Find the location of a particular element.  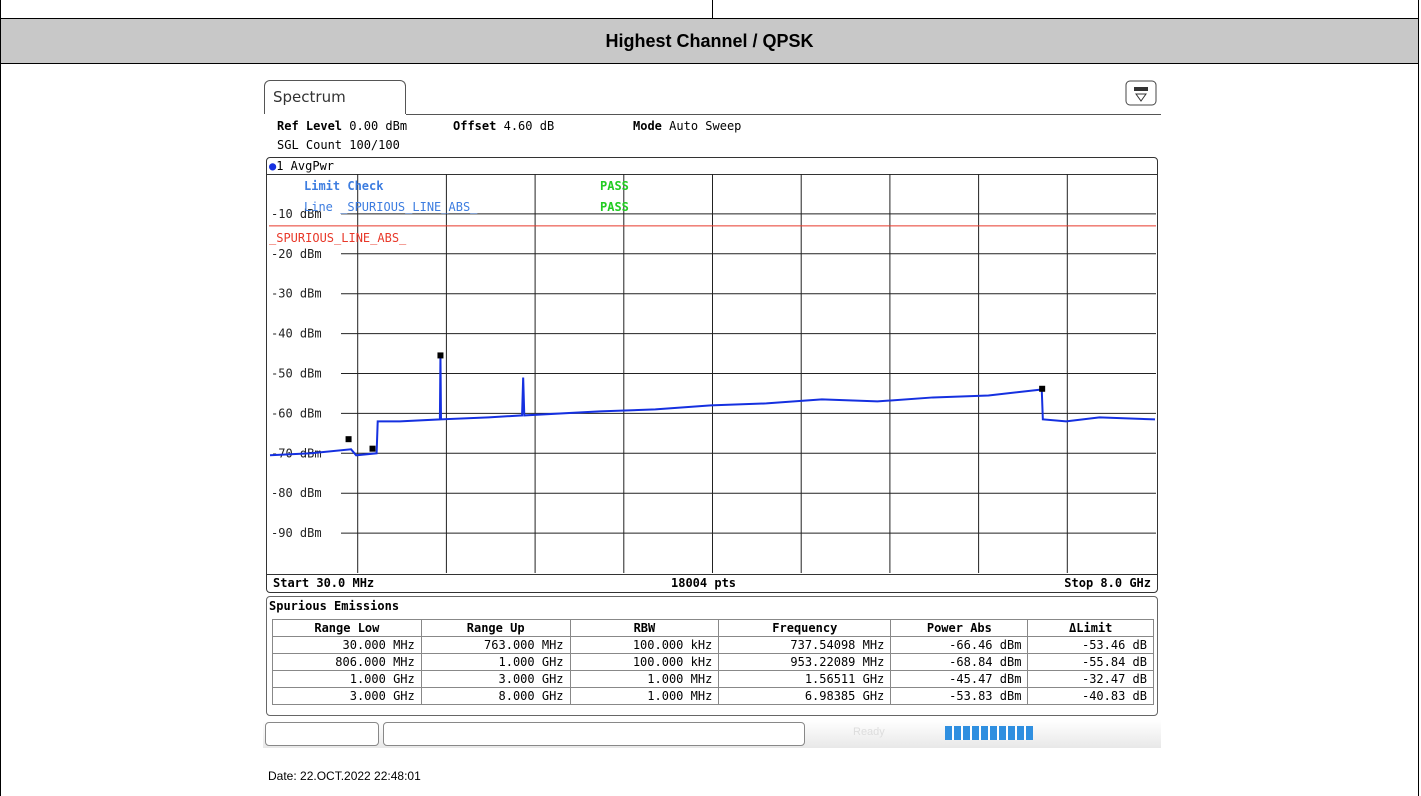

y-tick-label: -90 dBm is located at coordinates (296, 533).